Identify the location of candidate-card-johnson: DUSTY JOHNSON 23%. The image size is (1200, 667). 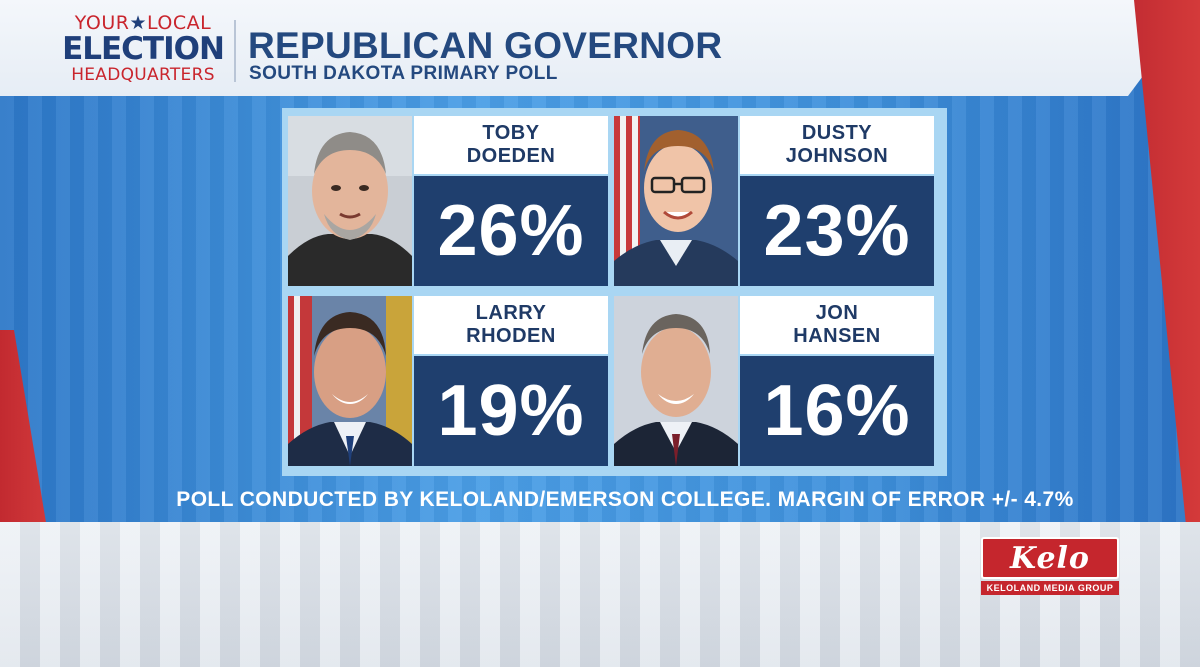
(774, 201).